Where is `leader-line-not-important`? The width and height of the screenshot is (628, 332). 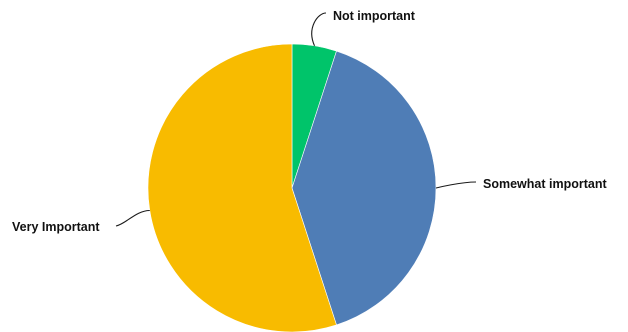
leader-line-not-important is located at coordinates (319, 29).